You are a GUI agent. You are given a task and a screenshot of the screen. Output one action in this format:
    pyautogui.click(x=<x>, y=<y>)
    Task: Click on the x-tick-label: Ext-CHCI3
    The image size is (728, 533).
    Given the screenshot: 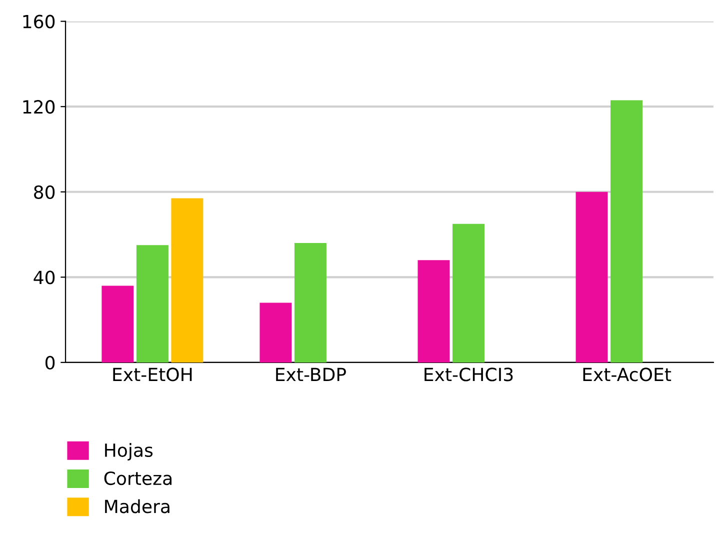 What is the action you would take?
    pyautogui.click(x=468, y=375)
    